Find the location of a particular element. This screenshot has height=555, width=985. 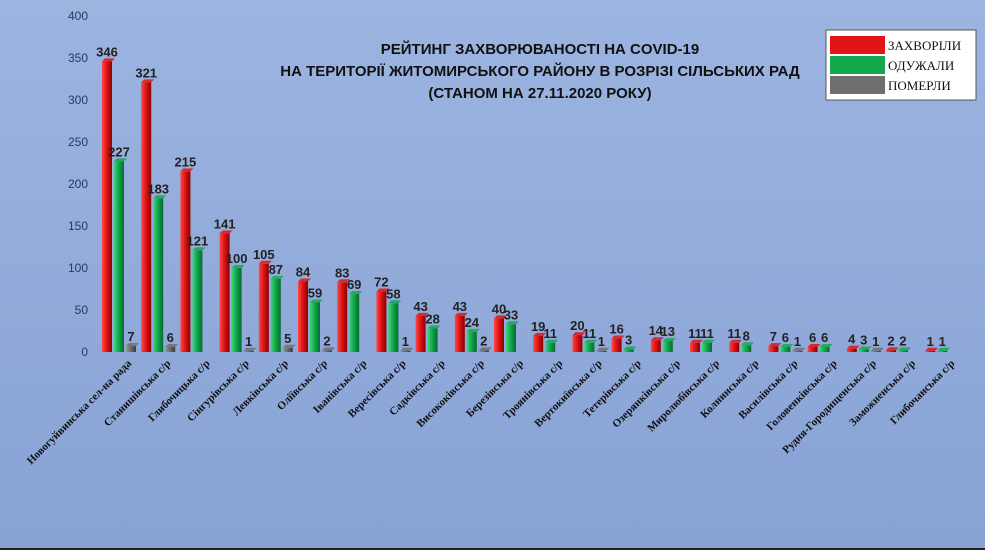

y-tick-label: 200 is located at coordinates (78, 184).